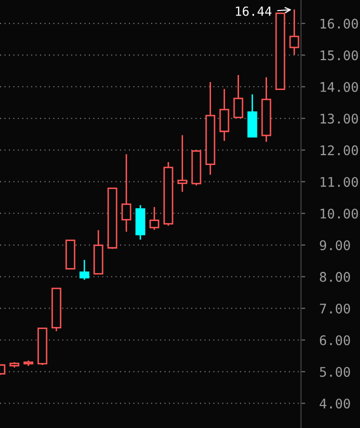 This screenshot has height=428, width=360. What do you see at coordinates (339, 87) in the screenshot?
I see `y-tick-label: 14.00` at bounding box center [339, 87].